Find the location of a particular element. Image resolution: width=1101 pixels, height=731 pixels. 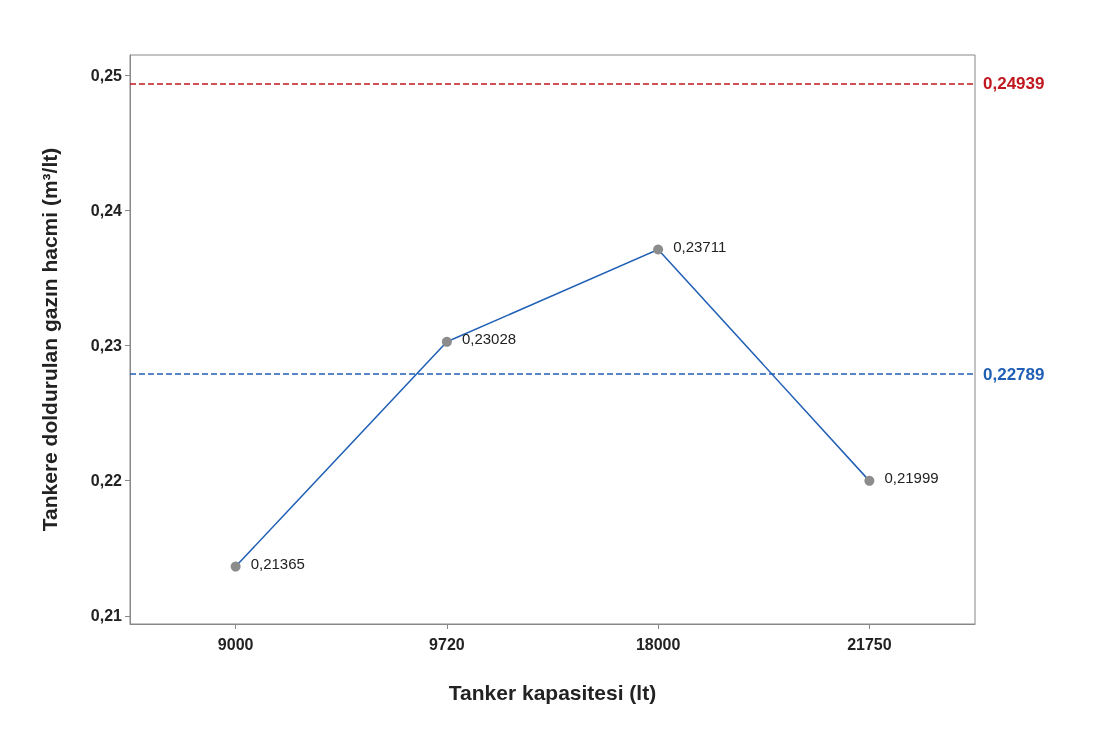

y-tick-label: 0,24 is located at coordinates (106, 210).